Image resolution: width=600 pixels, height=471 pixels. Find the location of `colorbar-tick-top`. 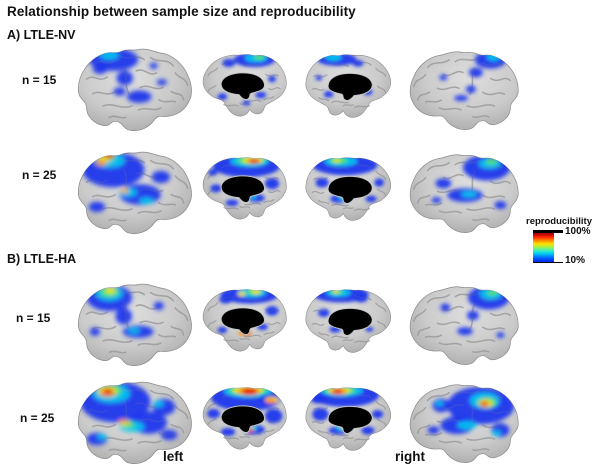

colorbar-tick-top is located at coordinates (548, 231).